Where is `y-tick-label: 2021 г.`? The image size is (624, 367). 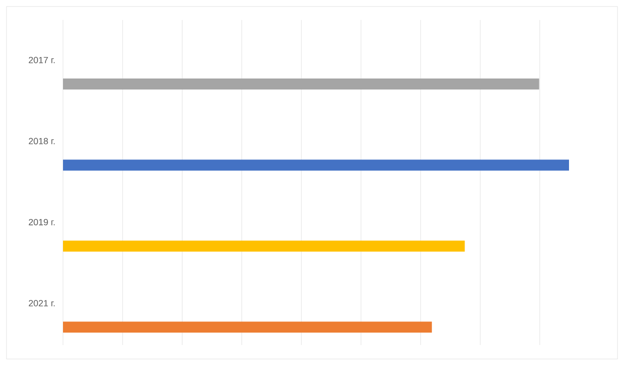
y-tick-label: 2021 г. is located at coordinates (41, 303).